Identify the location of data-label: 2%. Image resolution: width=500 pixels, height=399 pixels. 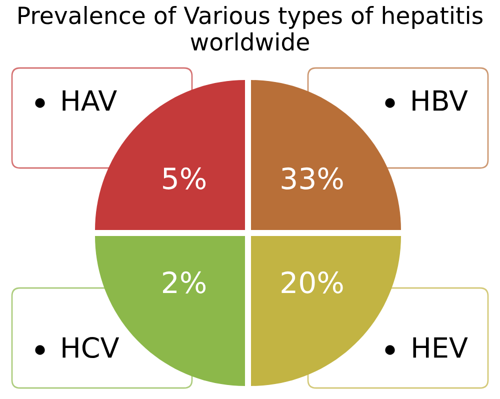
(184, 282).